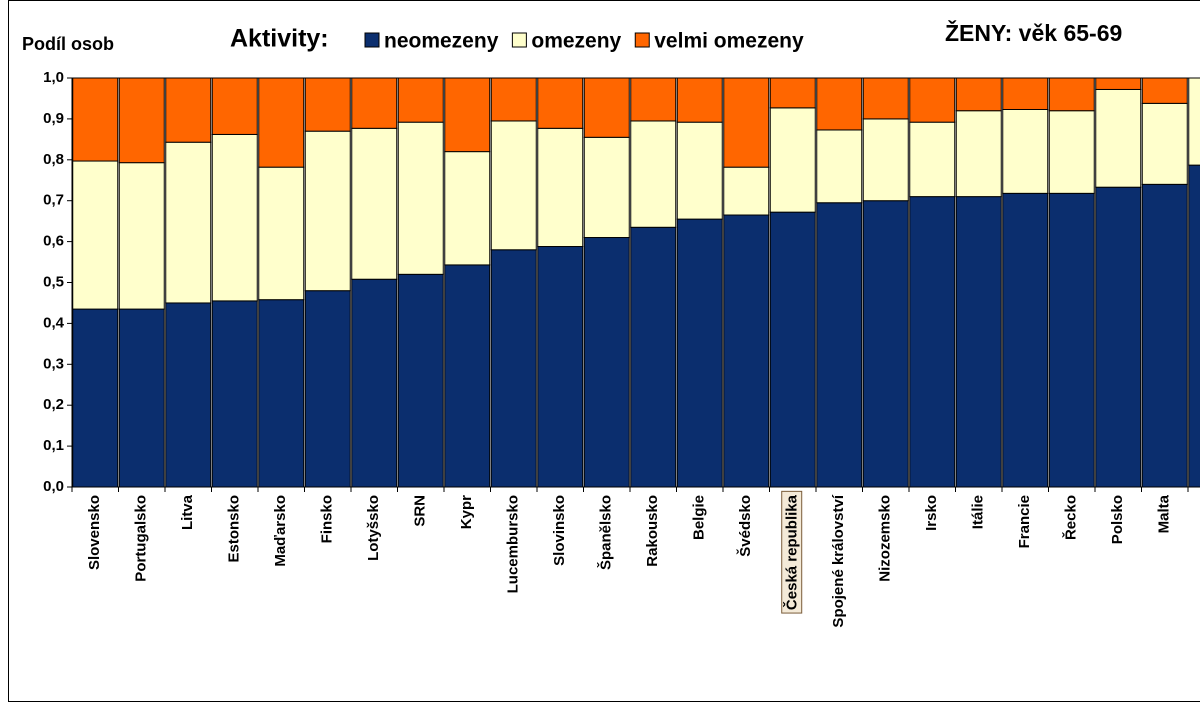 Image resolution: width=1200 pixels, height=702 pixels. I want to click on x-tick-label: Rakousko, so click(652, 531).